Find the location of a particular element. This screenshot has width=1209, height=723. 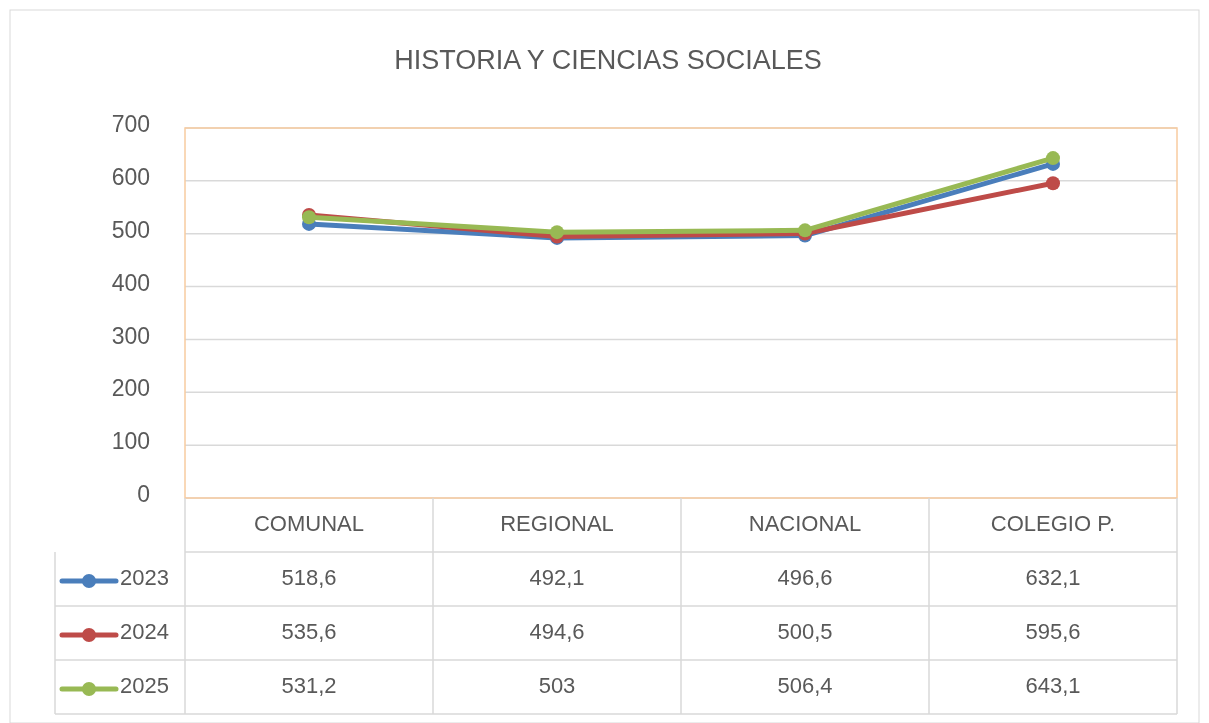

data-label: 496,6 is located at coordinates (805, 577).